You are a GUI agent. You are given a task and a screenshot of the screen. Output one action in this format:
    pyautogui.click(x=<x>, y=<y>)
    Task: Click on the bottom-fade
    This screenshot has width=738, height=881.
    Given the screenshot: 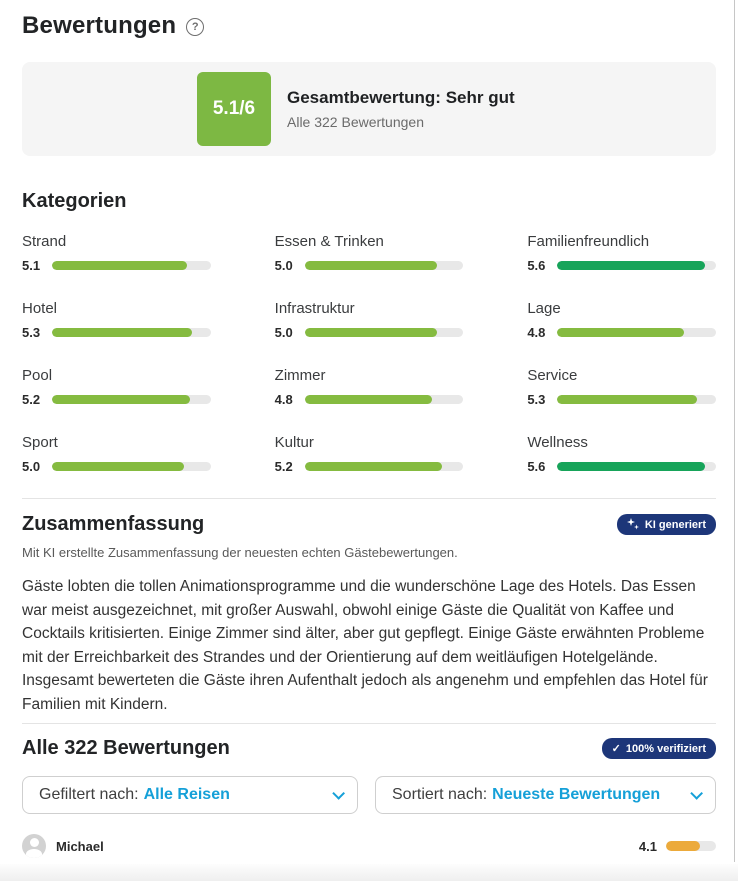 What is the action you would take?
    pyautogui.click(x=369, y=872)
    